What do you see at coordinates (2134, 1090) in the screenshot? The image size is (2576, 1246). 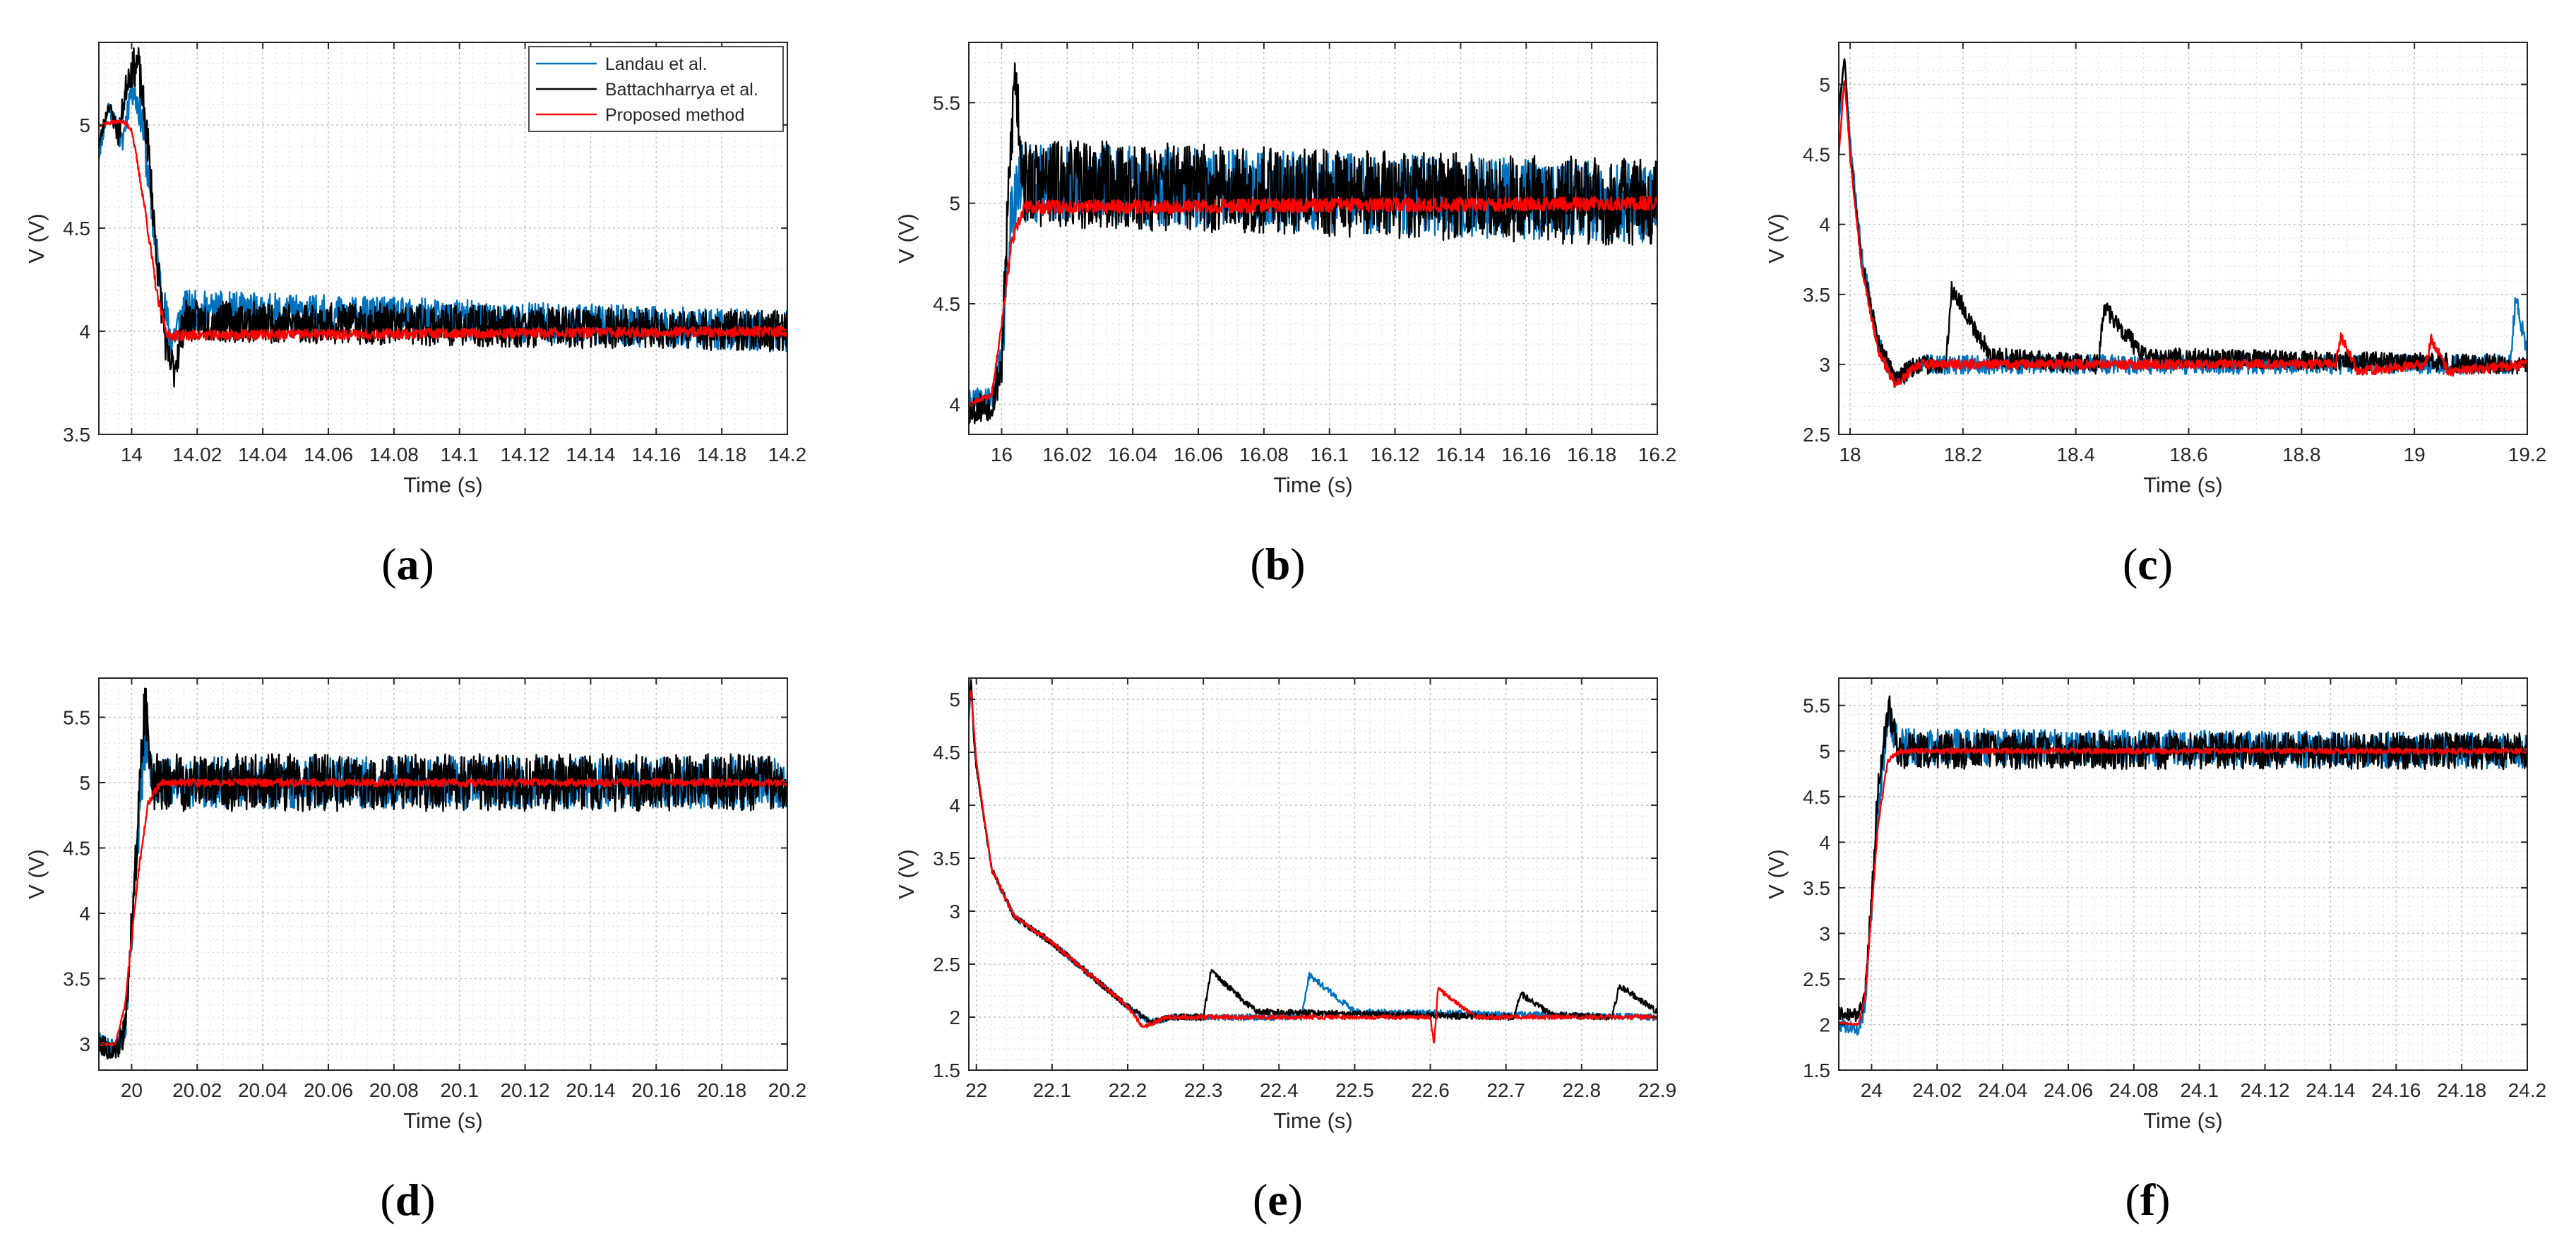 I see `x-tick-label: 24.08` at bounding box center [2134, 1090].